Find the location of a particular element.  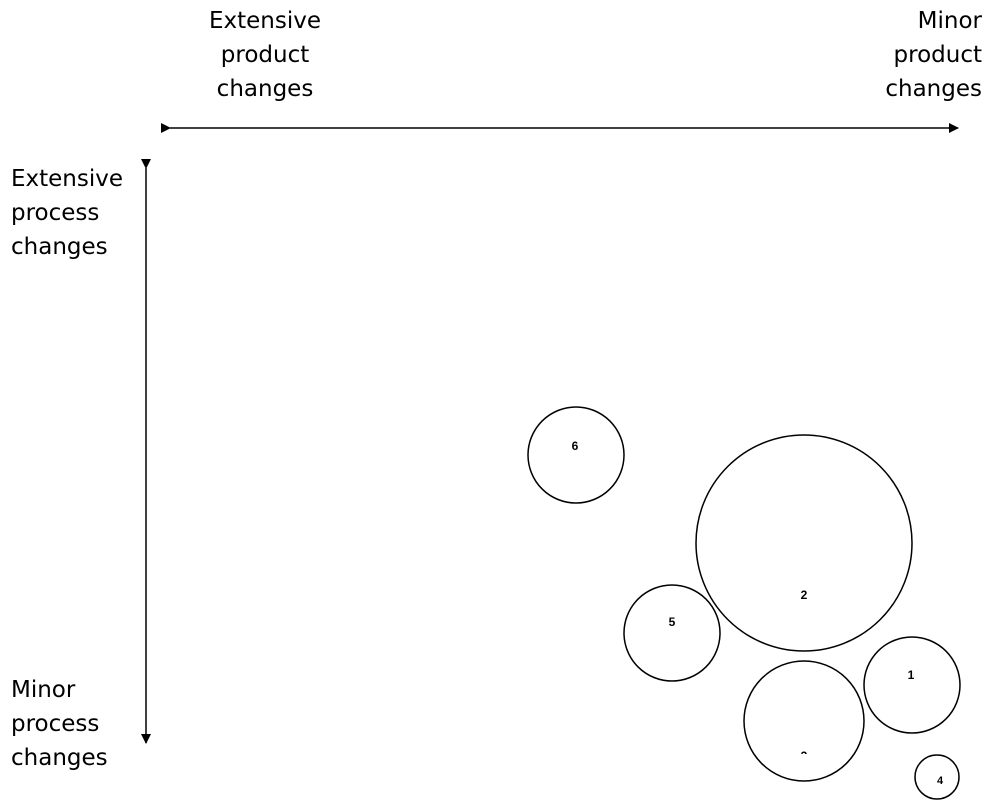

bubble-3-label: 3 is located at coordinates (804, 756).